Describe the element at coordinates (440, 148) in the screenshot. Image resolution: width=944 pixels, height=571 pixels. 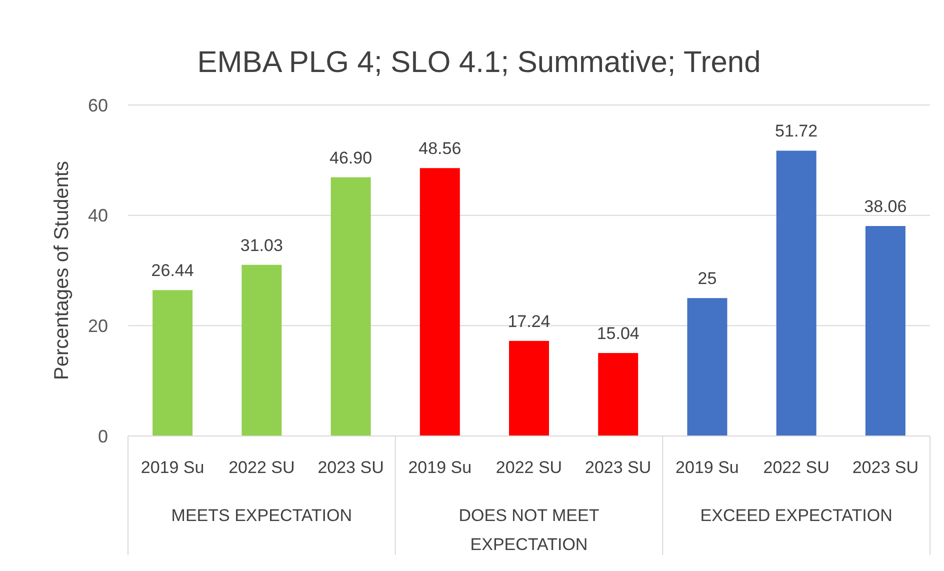
I see `data-label: 48.56` at that location.